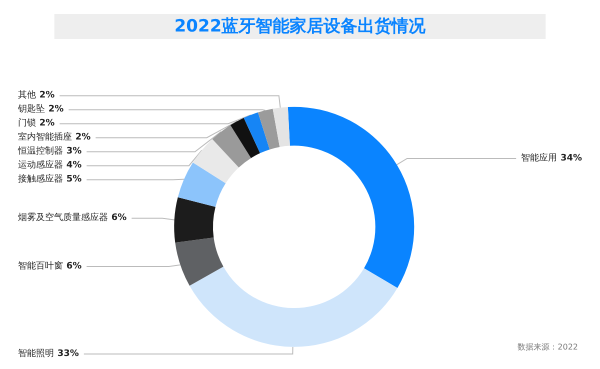  What do you see at coordinates (63, 218) in the screenshot?
I see `slice-label: 烟雾及空气质量感应器` at bounding box center [63, 218].